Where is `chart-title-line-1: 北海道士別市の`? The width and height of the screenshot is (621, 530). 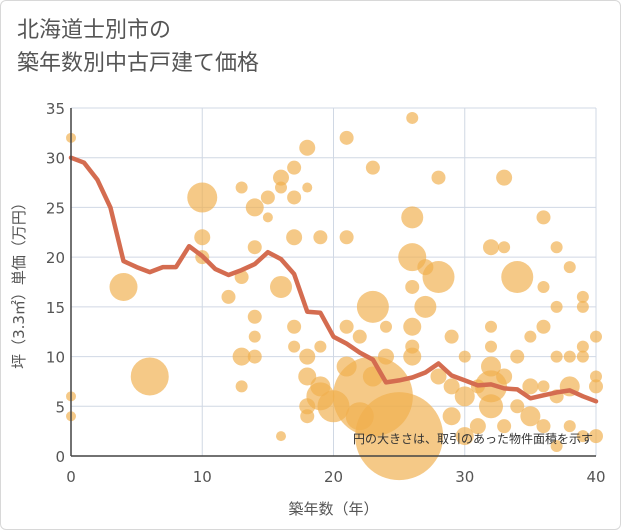 chart-title-line-1: 北海道士別市の is located at coordinates (94, 30).